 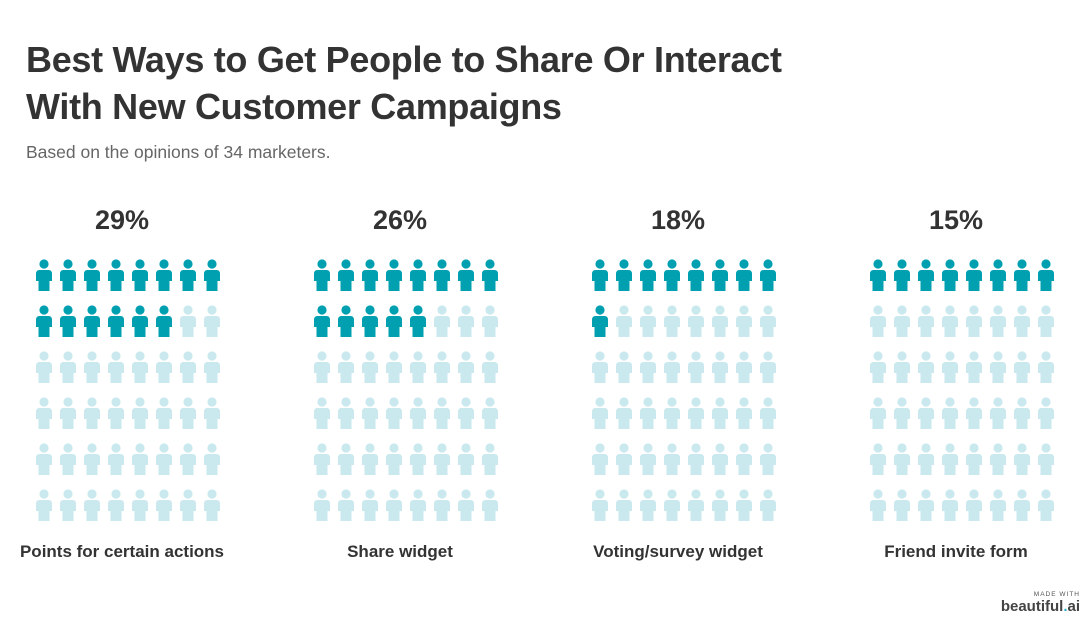 I want to click on made-with-text: MADE WITH, so click(x=1056, y=594).